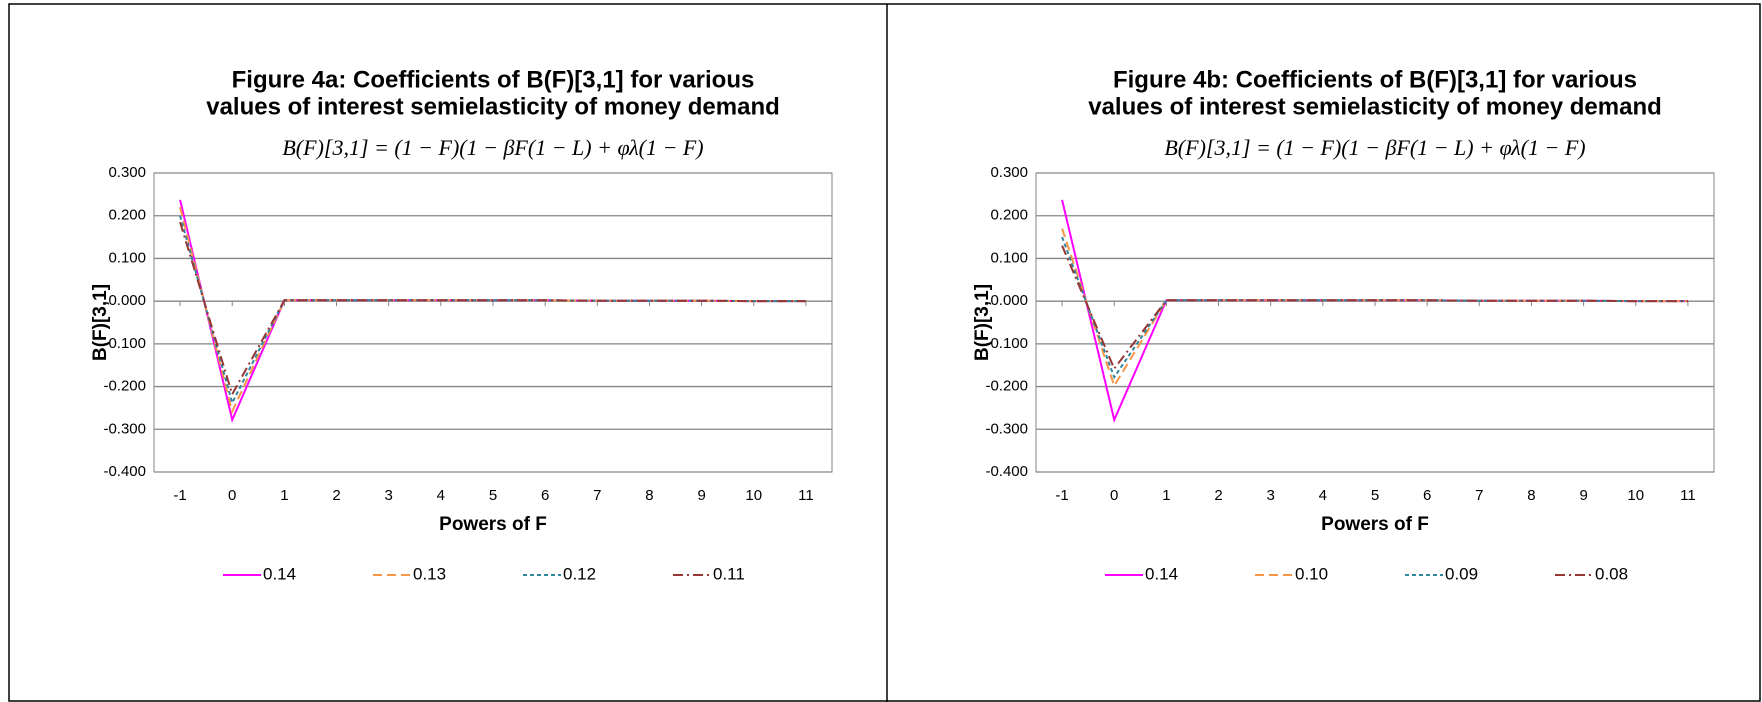 The height and width of the screenshot is (702, 1762). Describe the element at coordinates (729, 573) in the screenshot. I see `legend-label: 0.11` at that location.